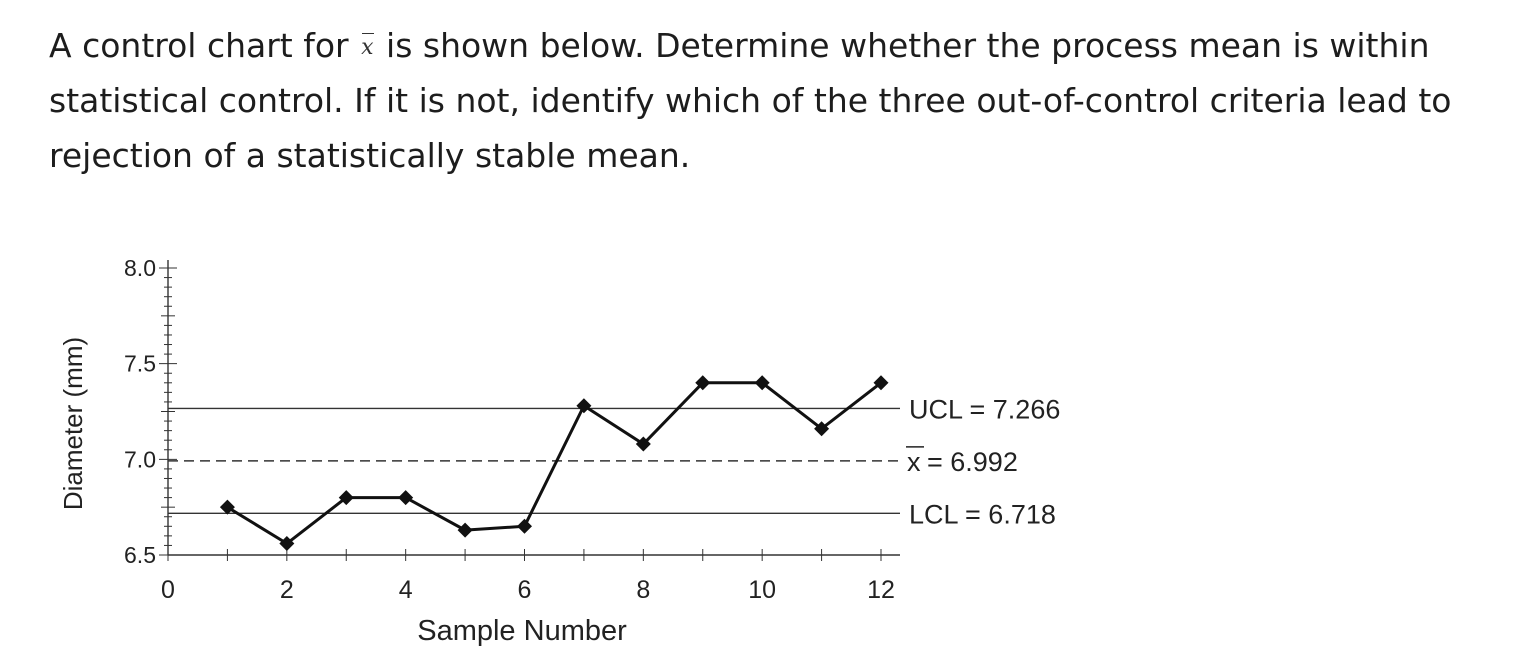  What do you see at coordinates (367, 46) in the screenshot?
I see `x-bar-symbol: x` at bounding box center [367, 46].